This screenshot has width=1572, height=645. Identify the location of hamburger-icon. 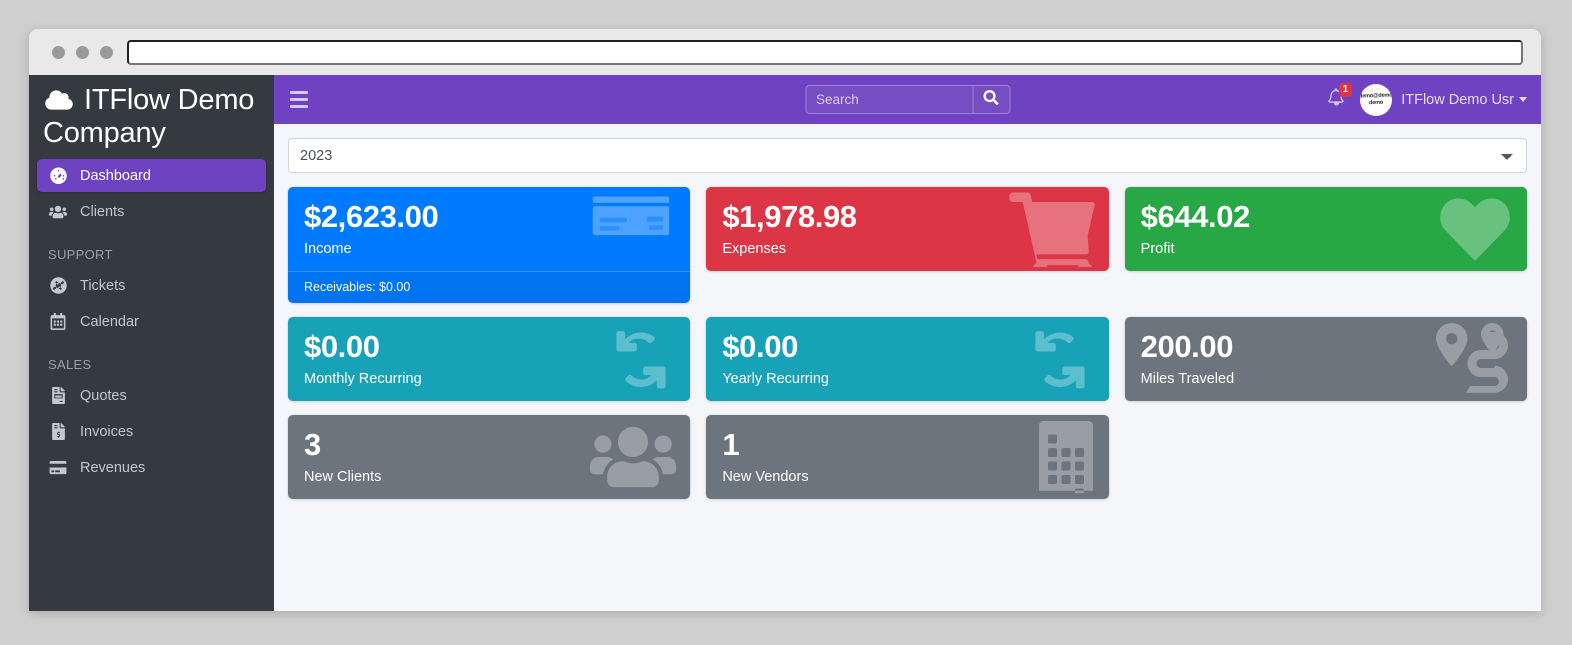
(299, 100).